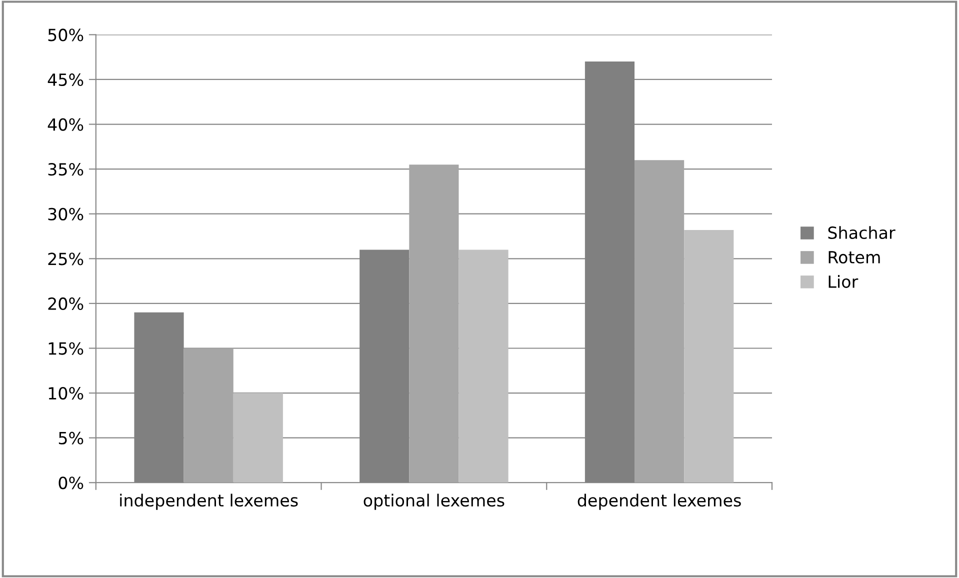 The height and width of the screenshot is (578, 959). I want to click on y-tick-label: 0%, so click(71, 483).